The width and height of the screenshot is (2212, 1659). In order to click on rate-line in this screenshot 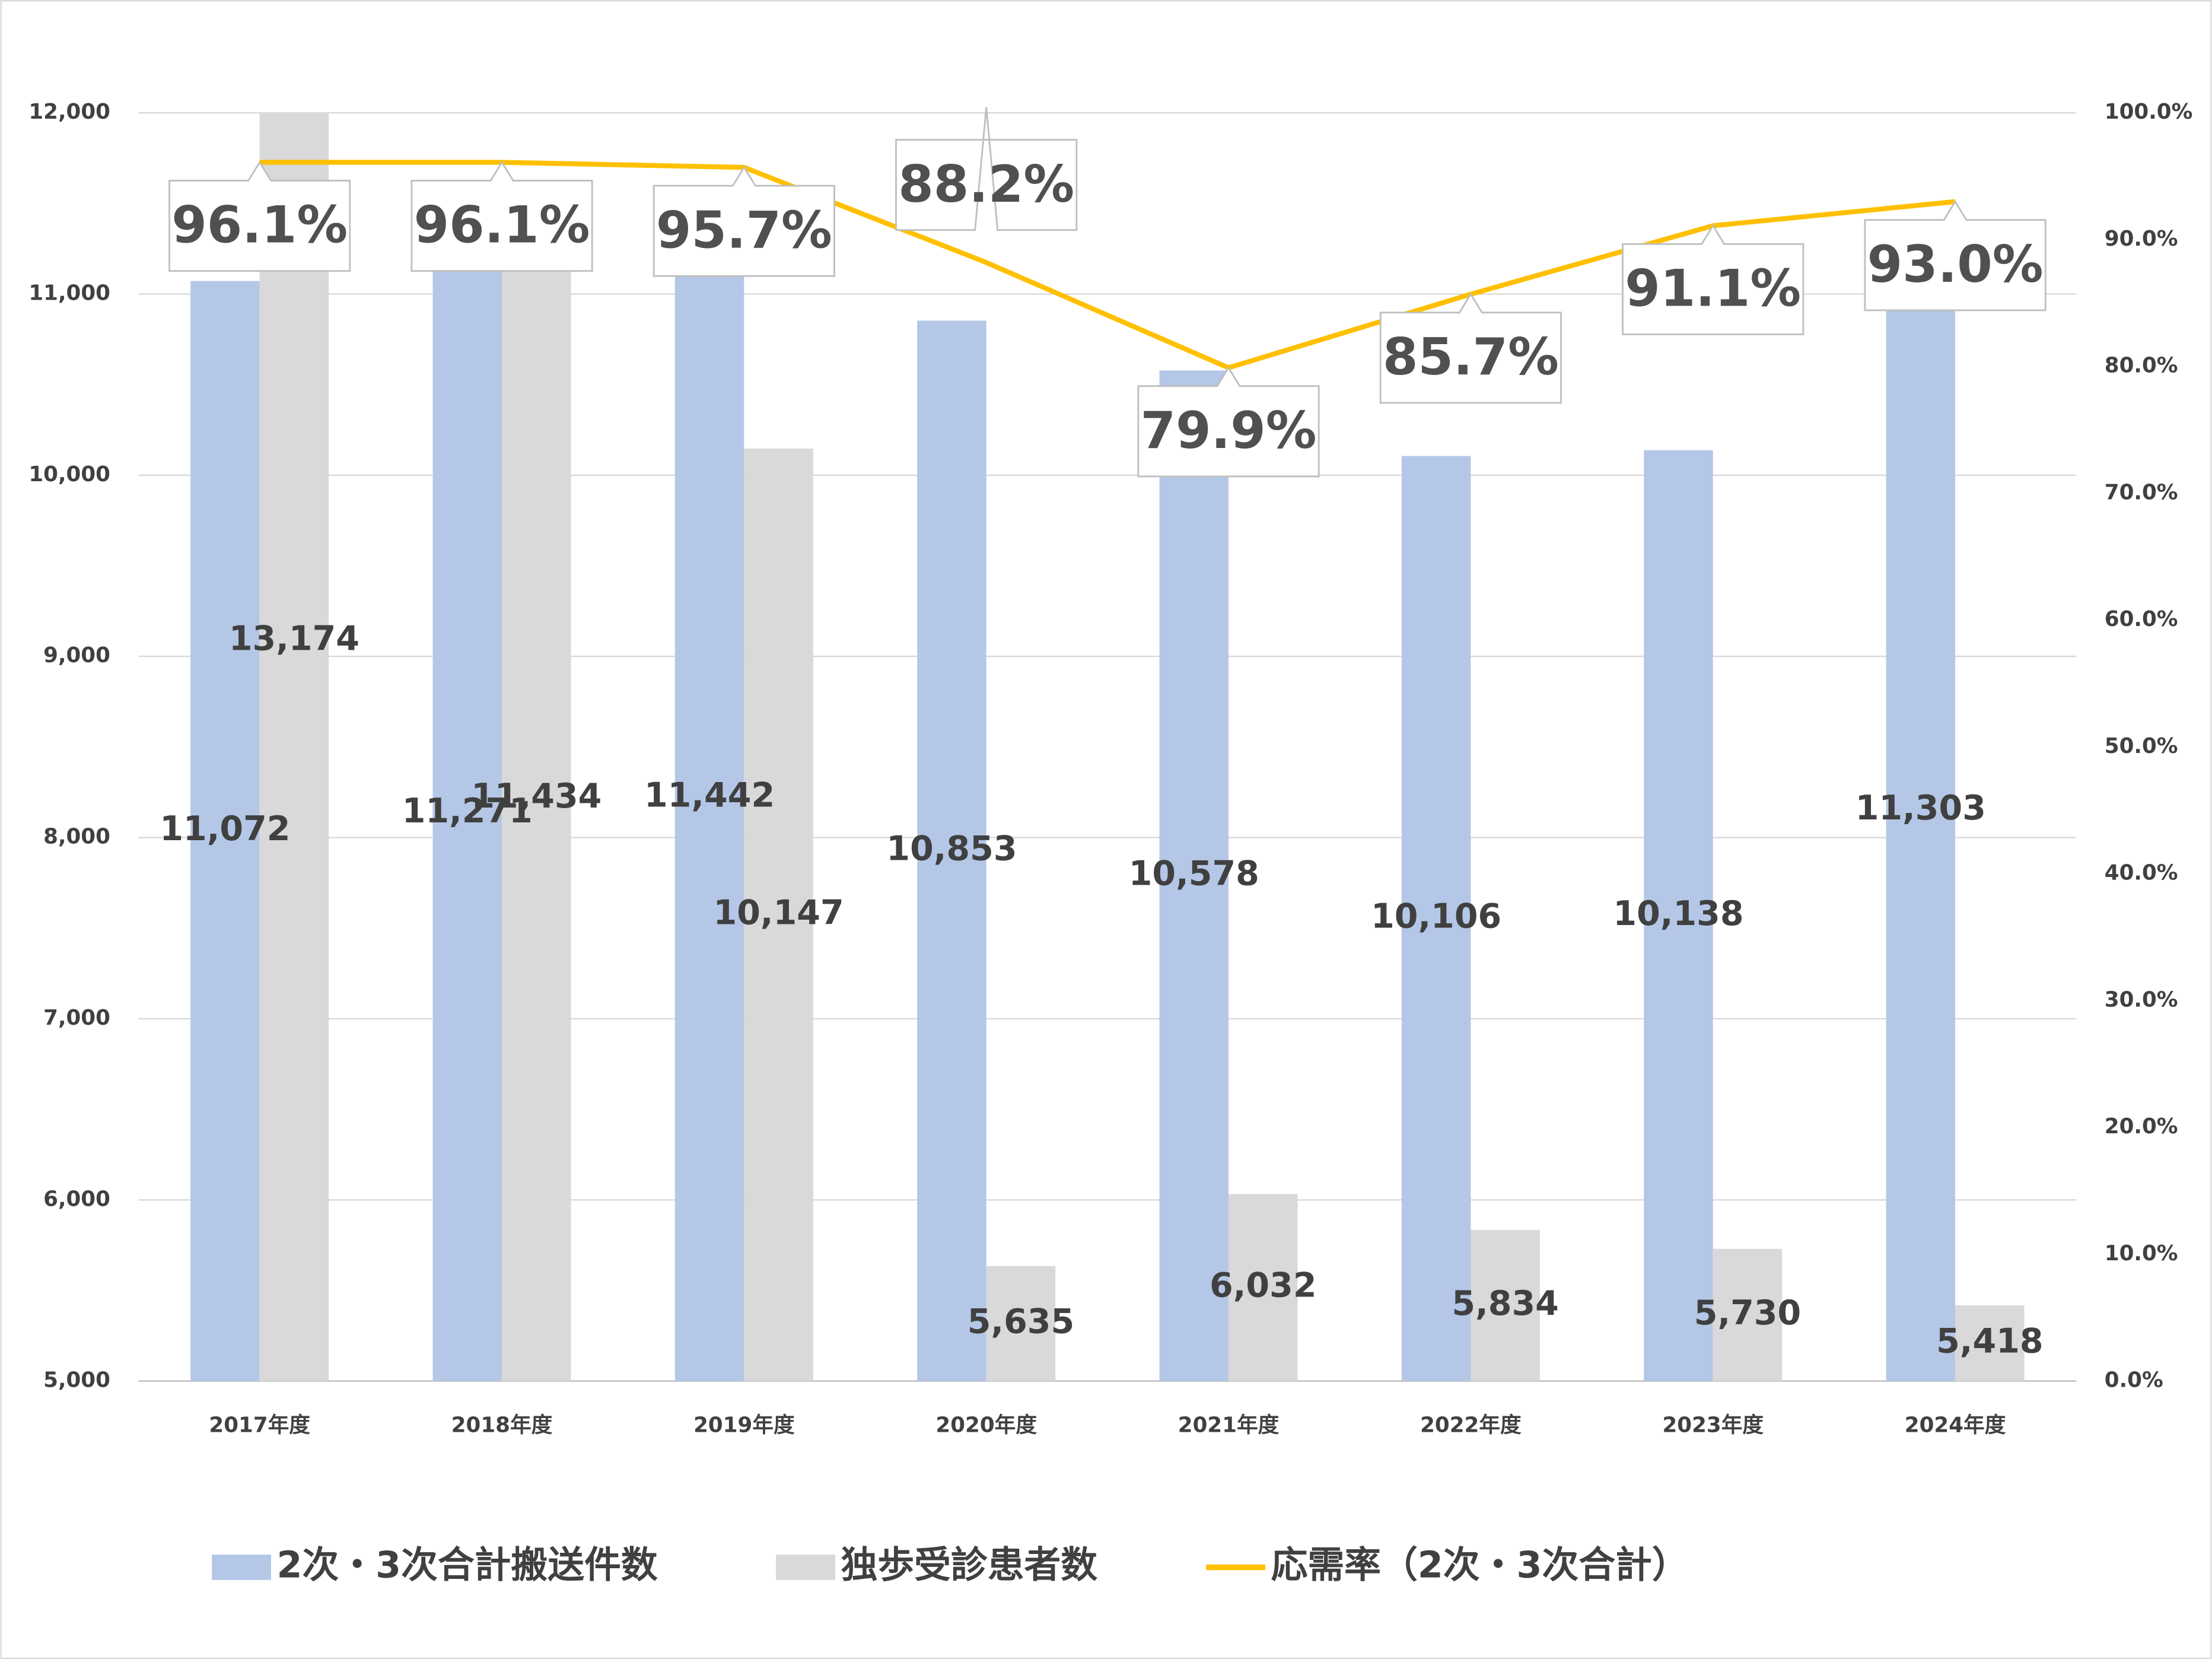, I will do `click(1107, 265)`.